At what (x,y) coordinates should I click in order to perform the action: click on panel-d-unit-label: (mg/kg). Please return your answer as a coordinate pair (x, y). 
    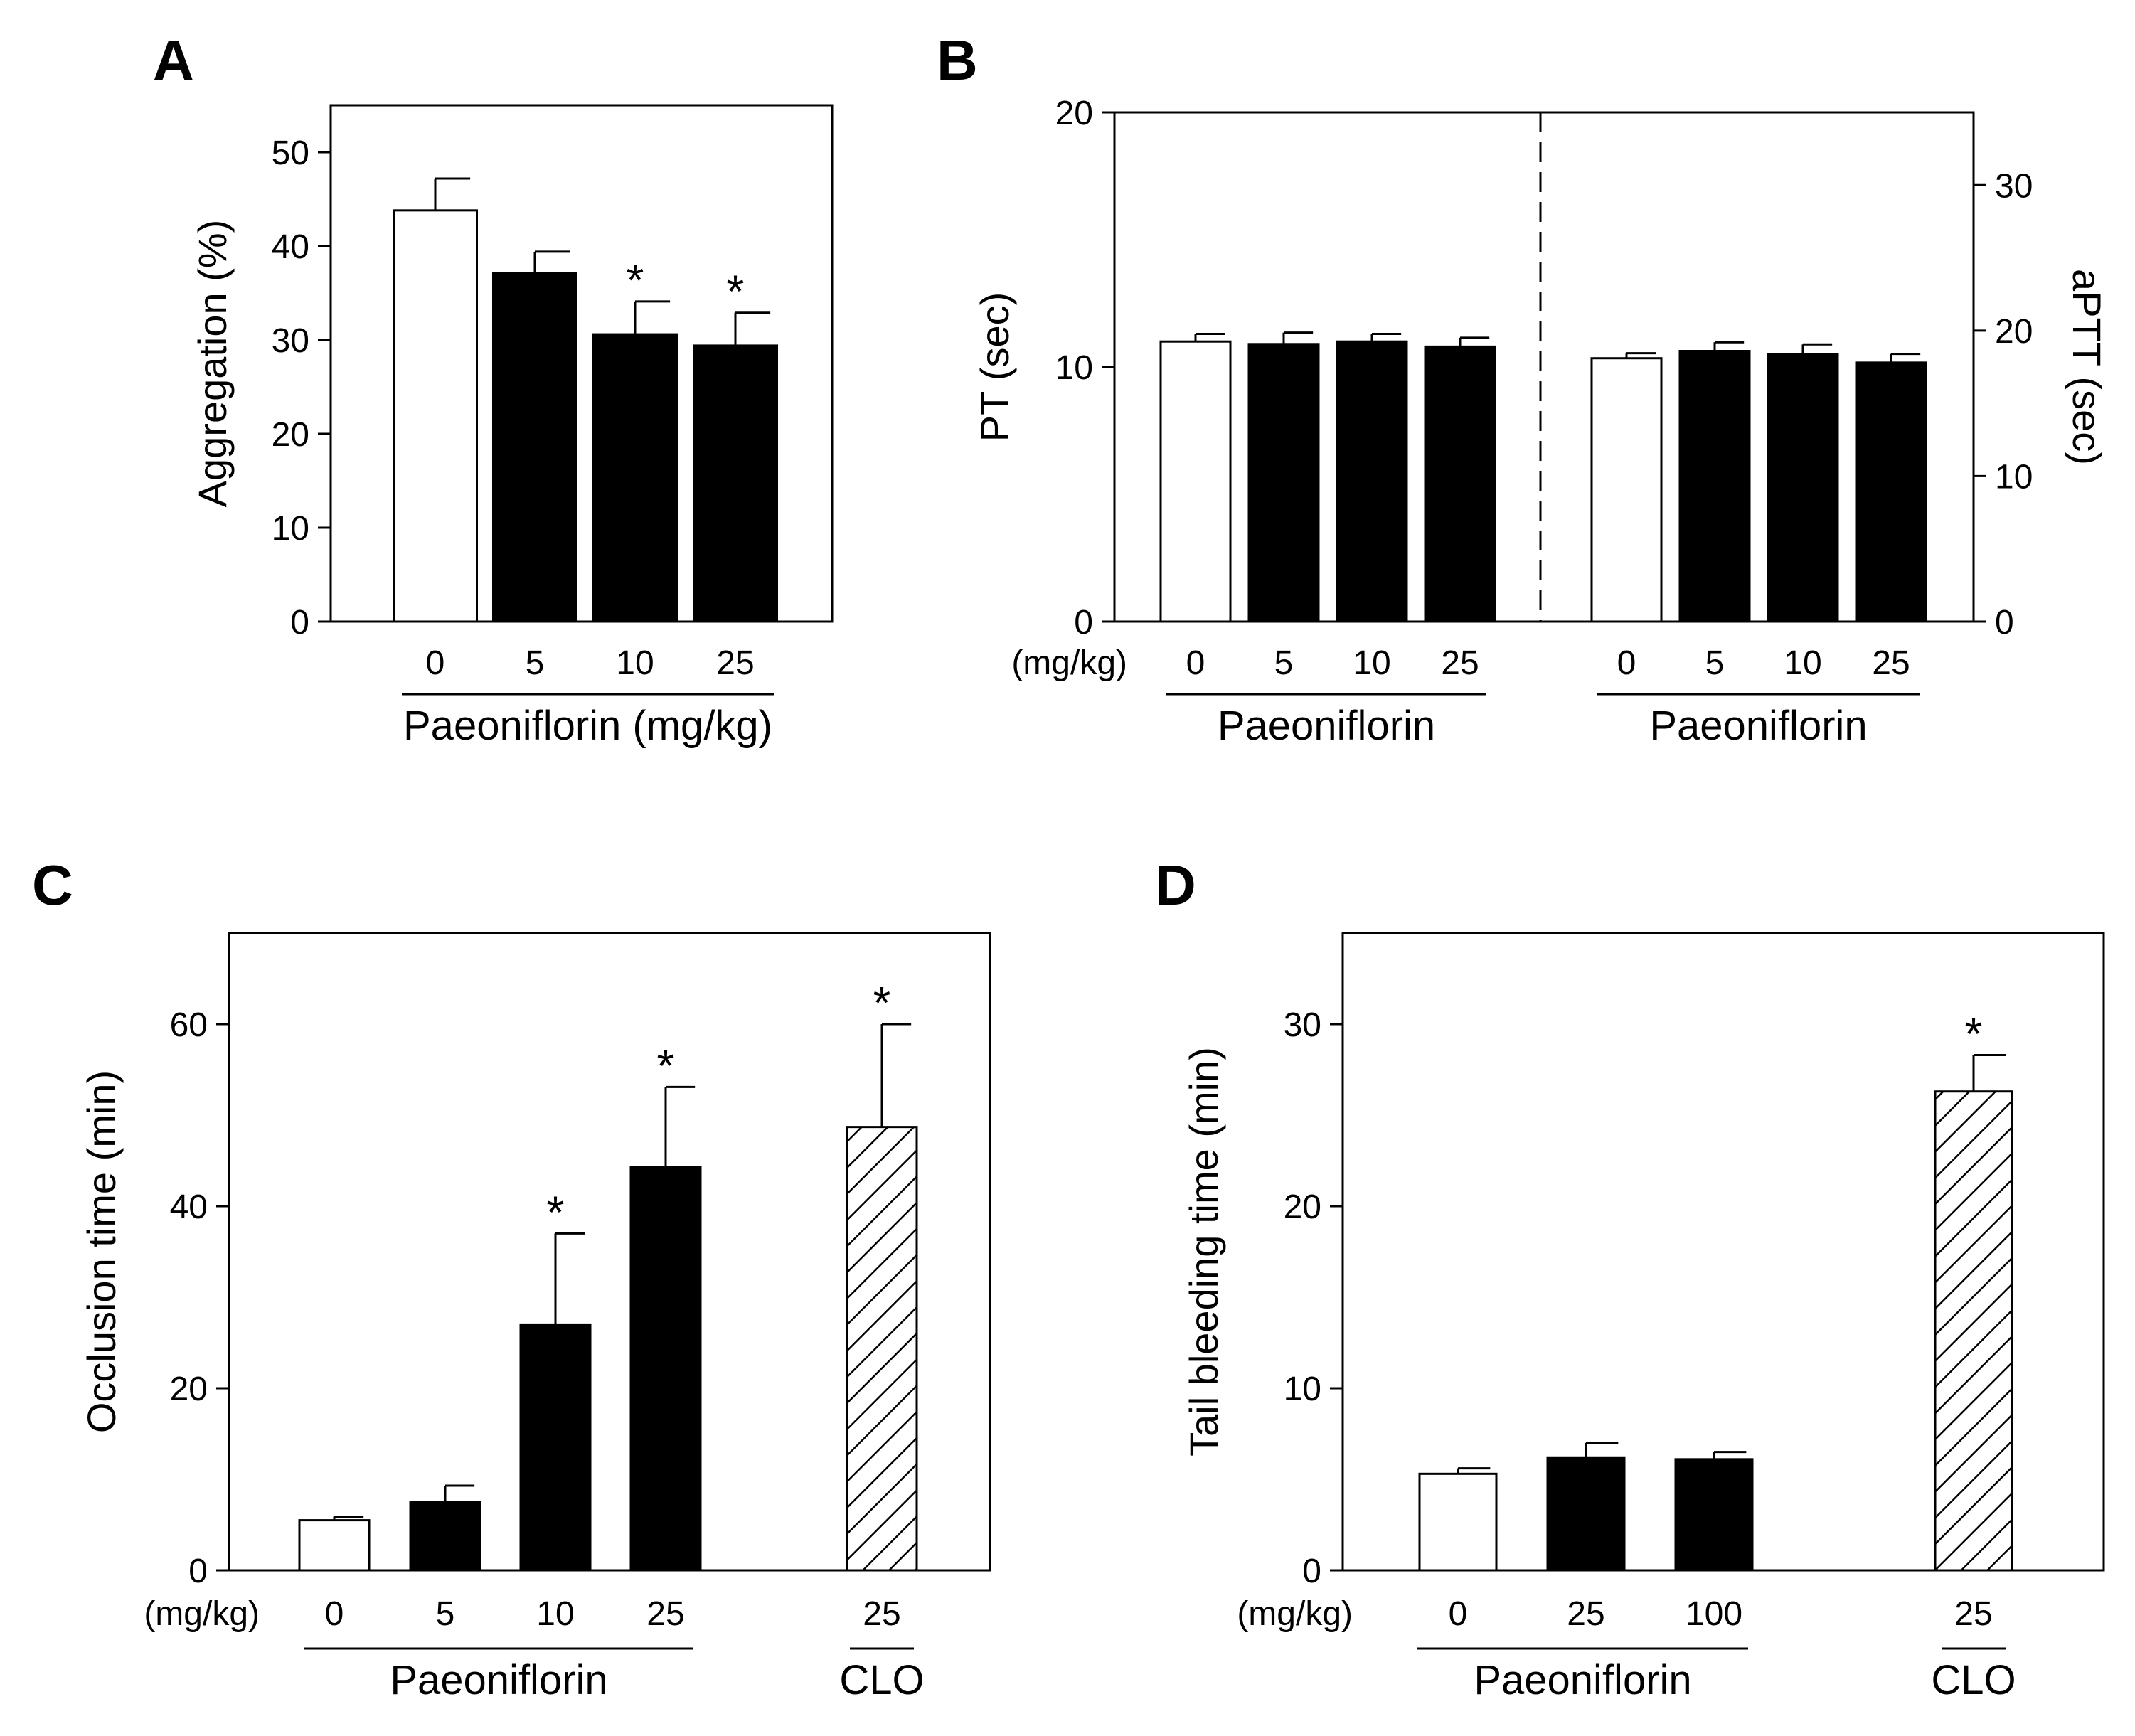
    Looking at the image, I should click on (1295, 1614).